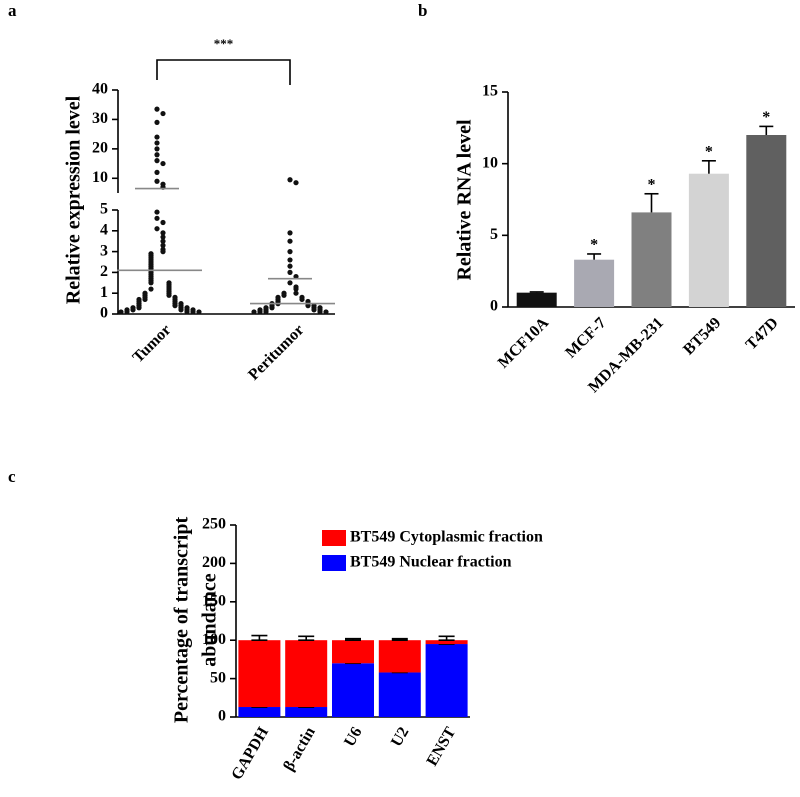 This screenshot has height=797, width=800. What do you see at coordinates (214, 562) in the screenshot?
I see `y-tick-label: 200` at bounding box center [214, 562].